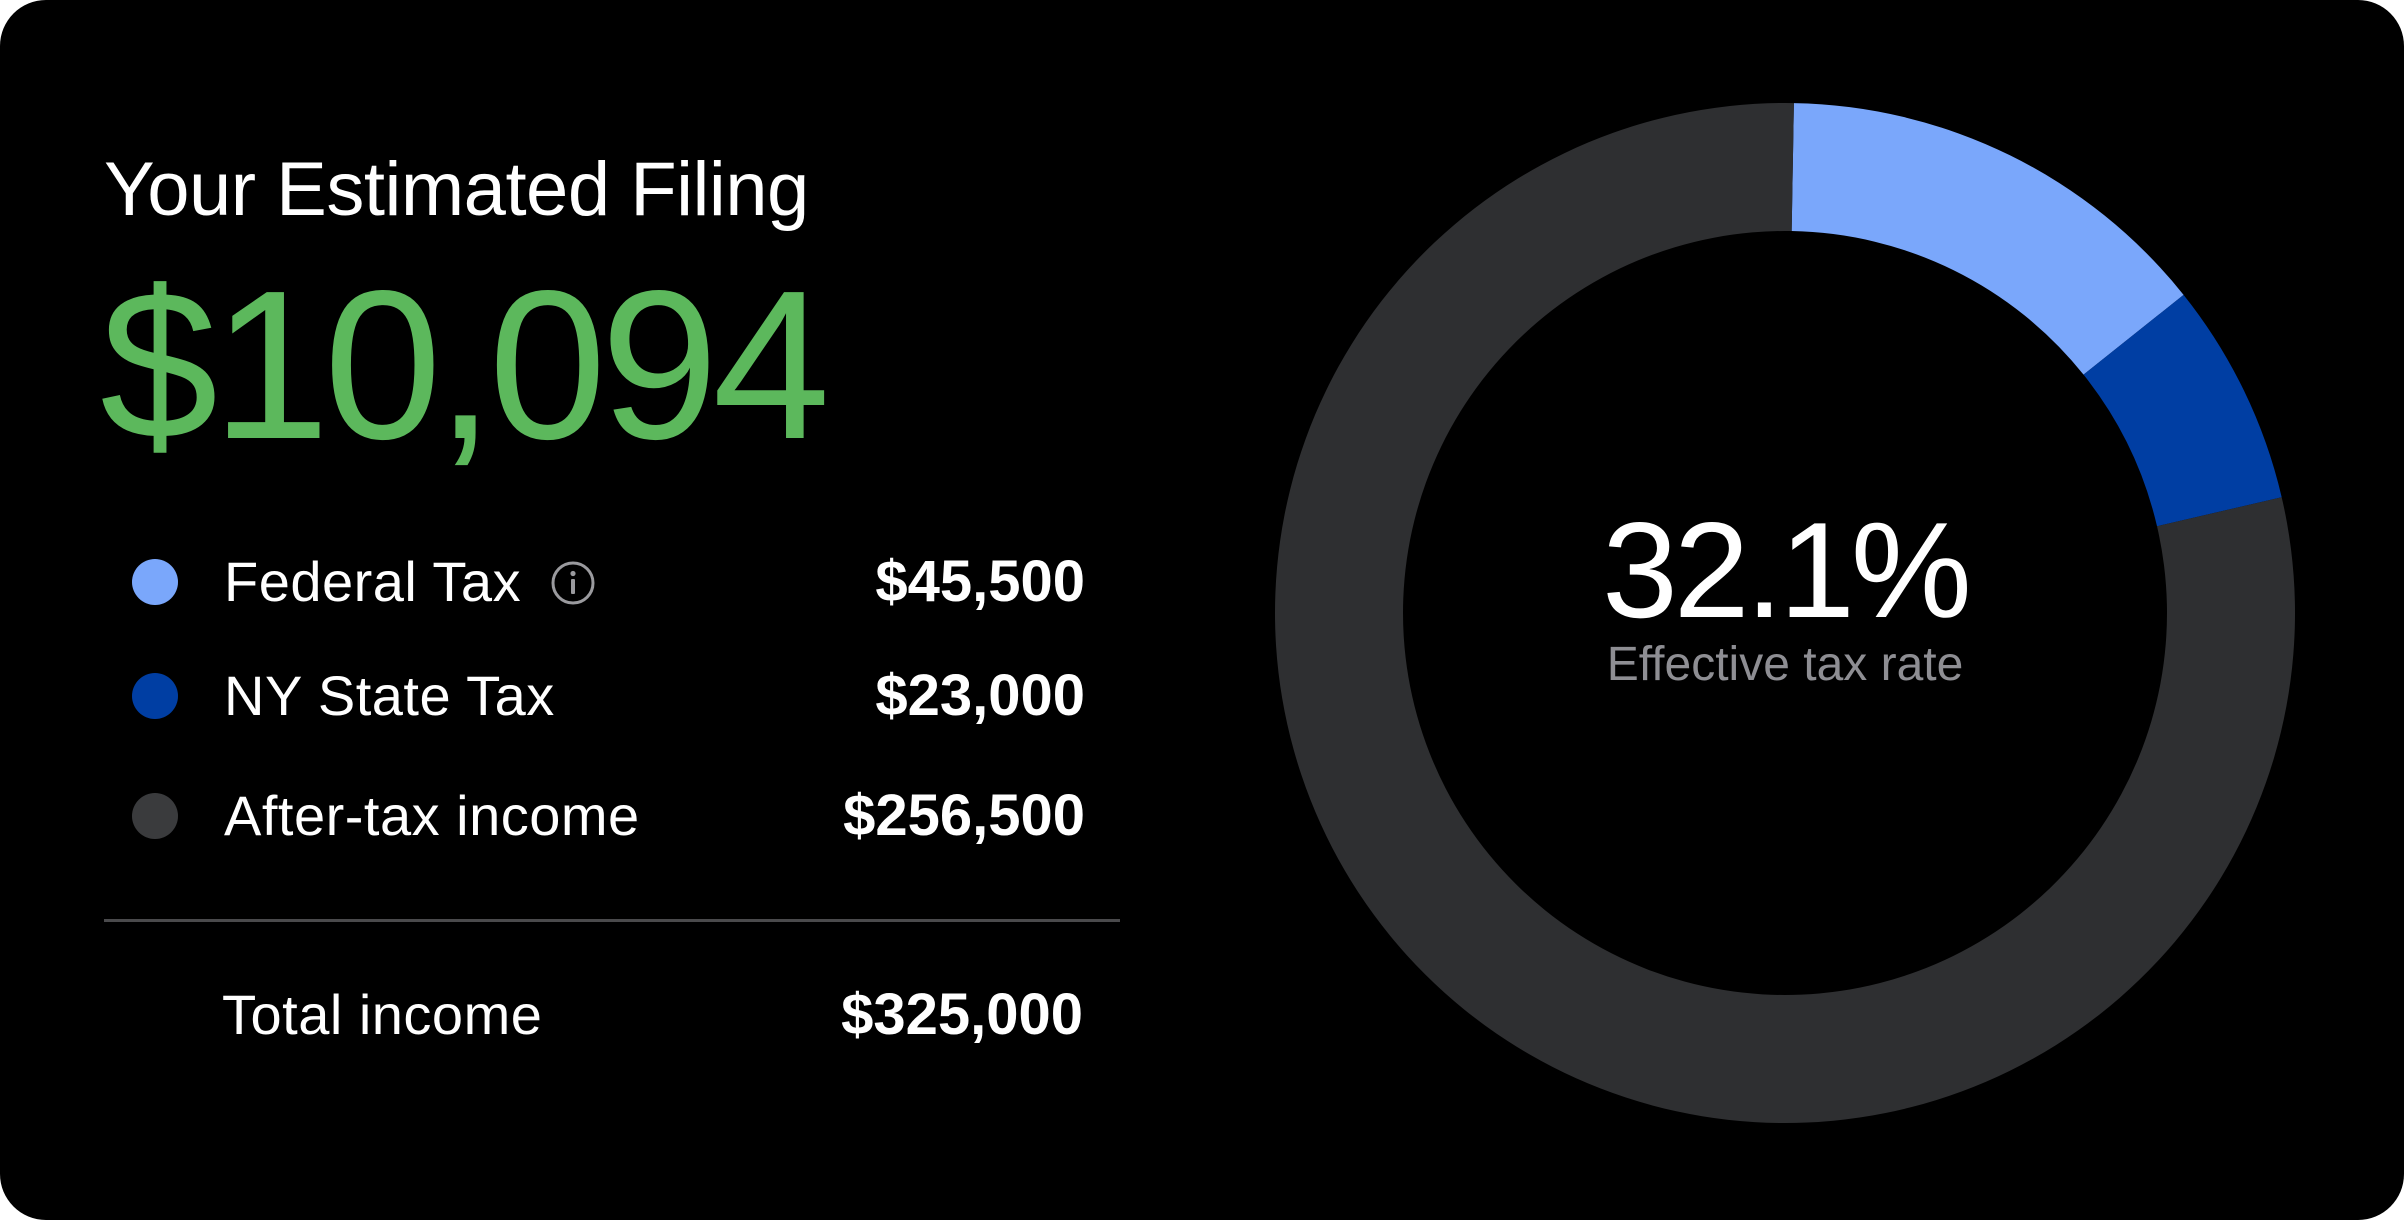 This screenshot has height=1220, width=2404. What do you see at coordinates (155, 582) in the screenshot?
I see `federal-dot` at bounding box center [155, 582].